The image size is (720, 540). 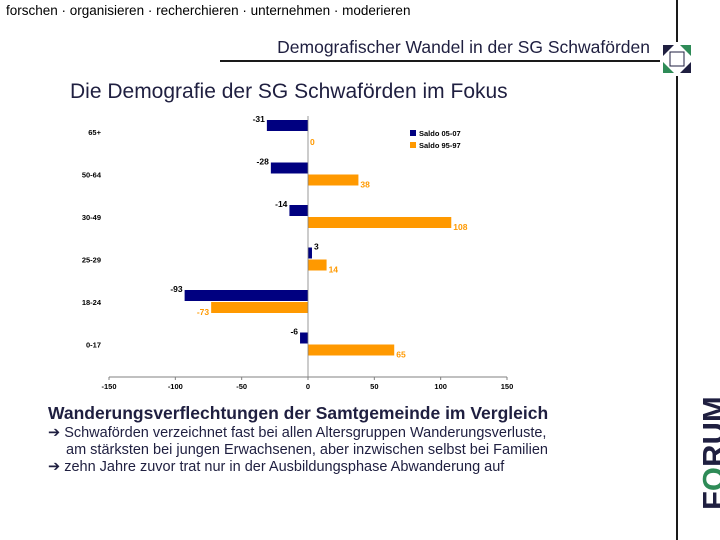 What do you see at coordinates (92, 302) in the screenshot?
I see `category-label: 18-24` at bounding box center [92, 302].